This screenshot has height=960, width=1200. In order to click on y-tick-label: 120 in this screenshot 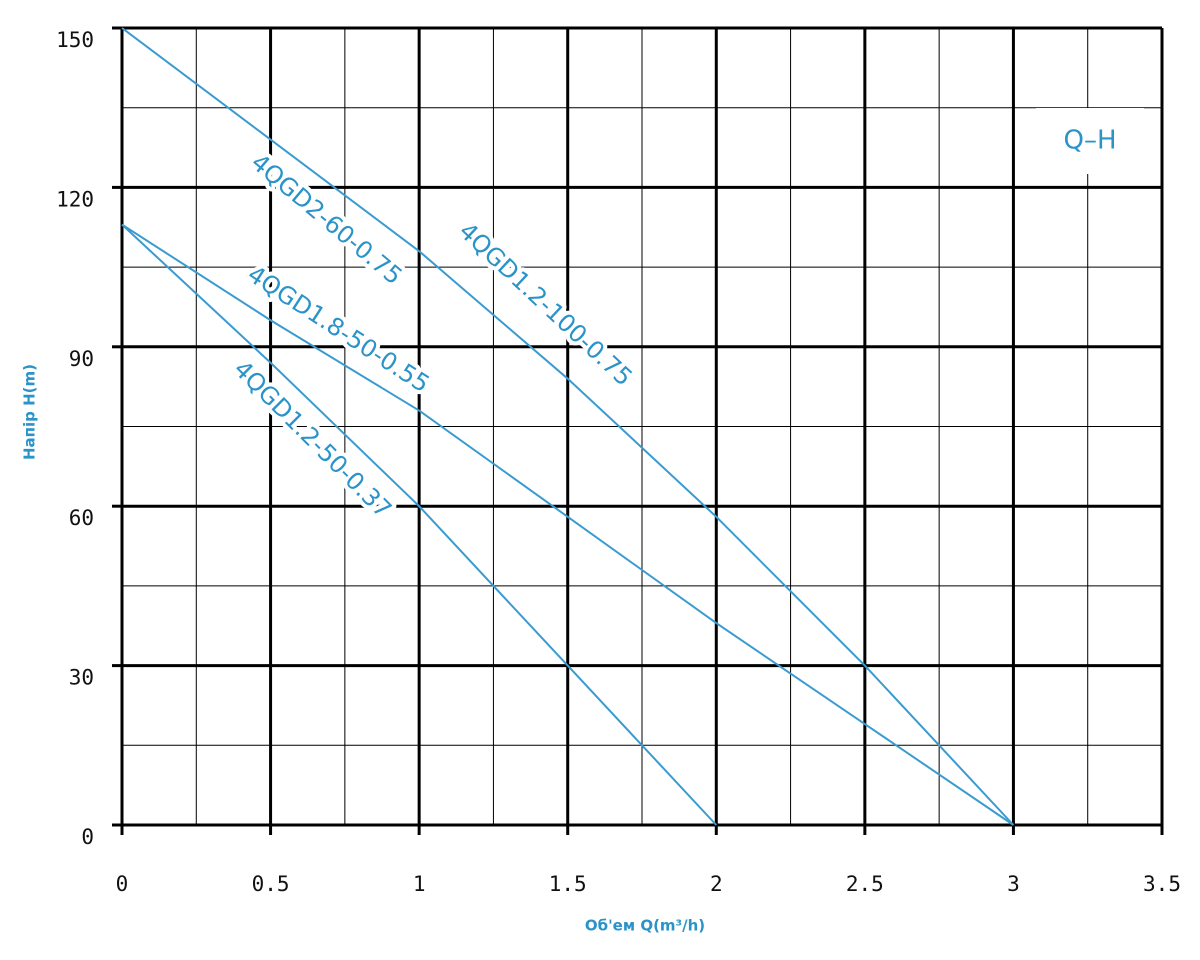, I will do `click(75, 199)`.